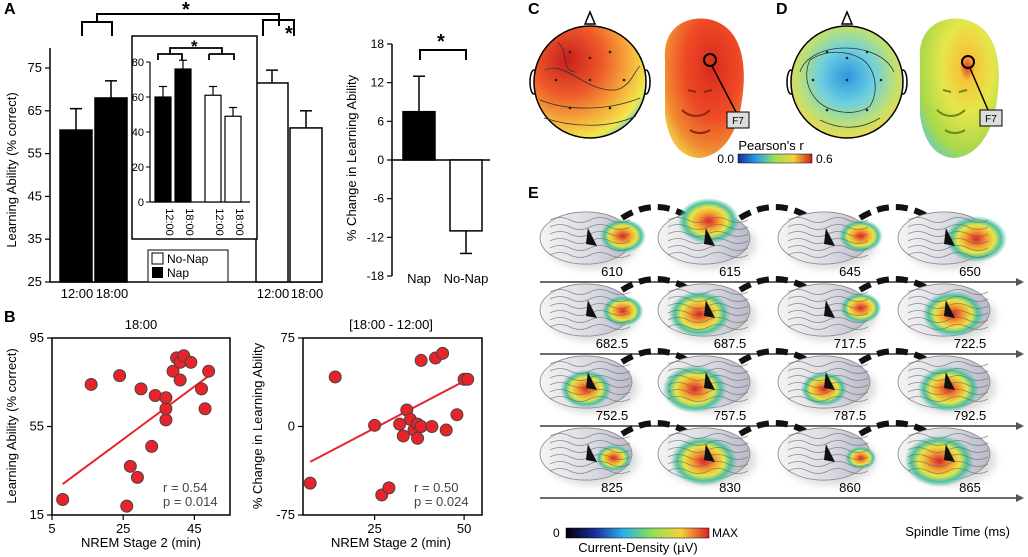  Describe the element at coordinates (37, 426) in the screenshot. I see `scatter-ytick-label: 55` at that location.